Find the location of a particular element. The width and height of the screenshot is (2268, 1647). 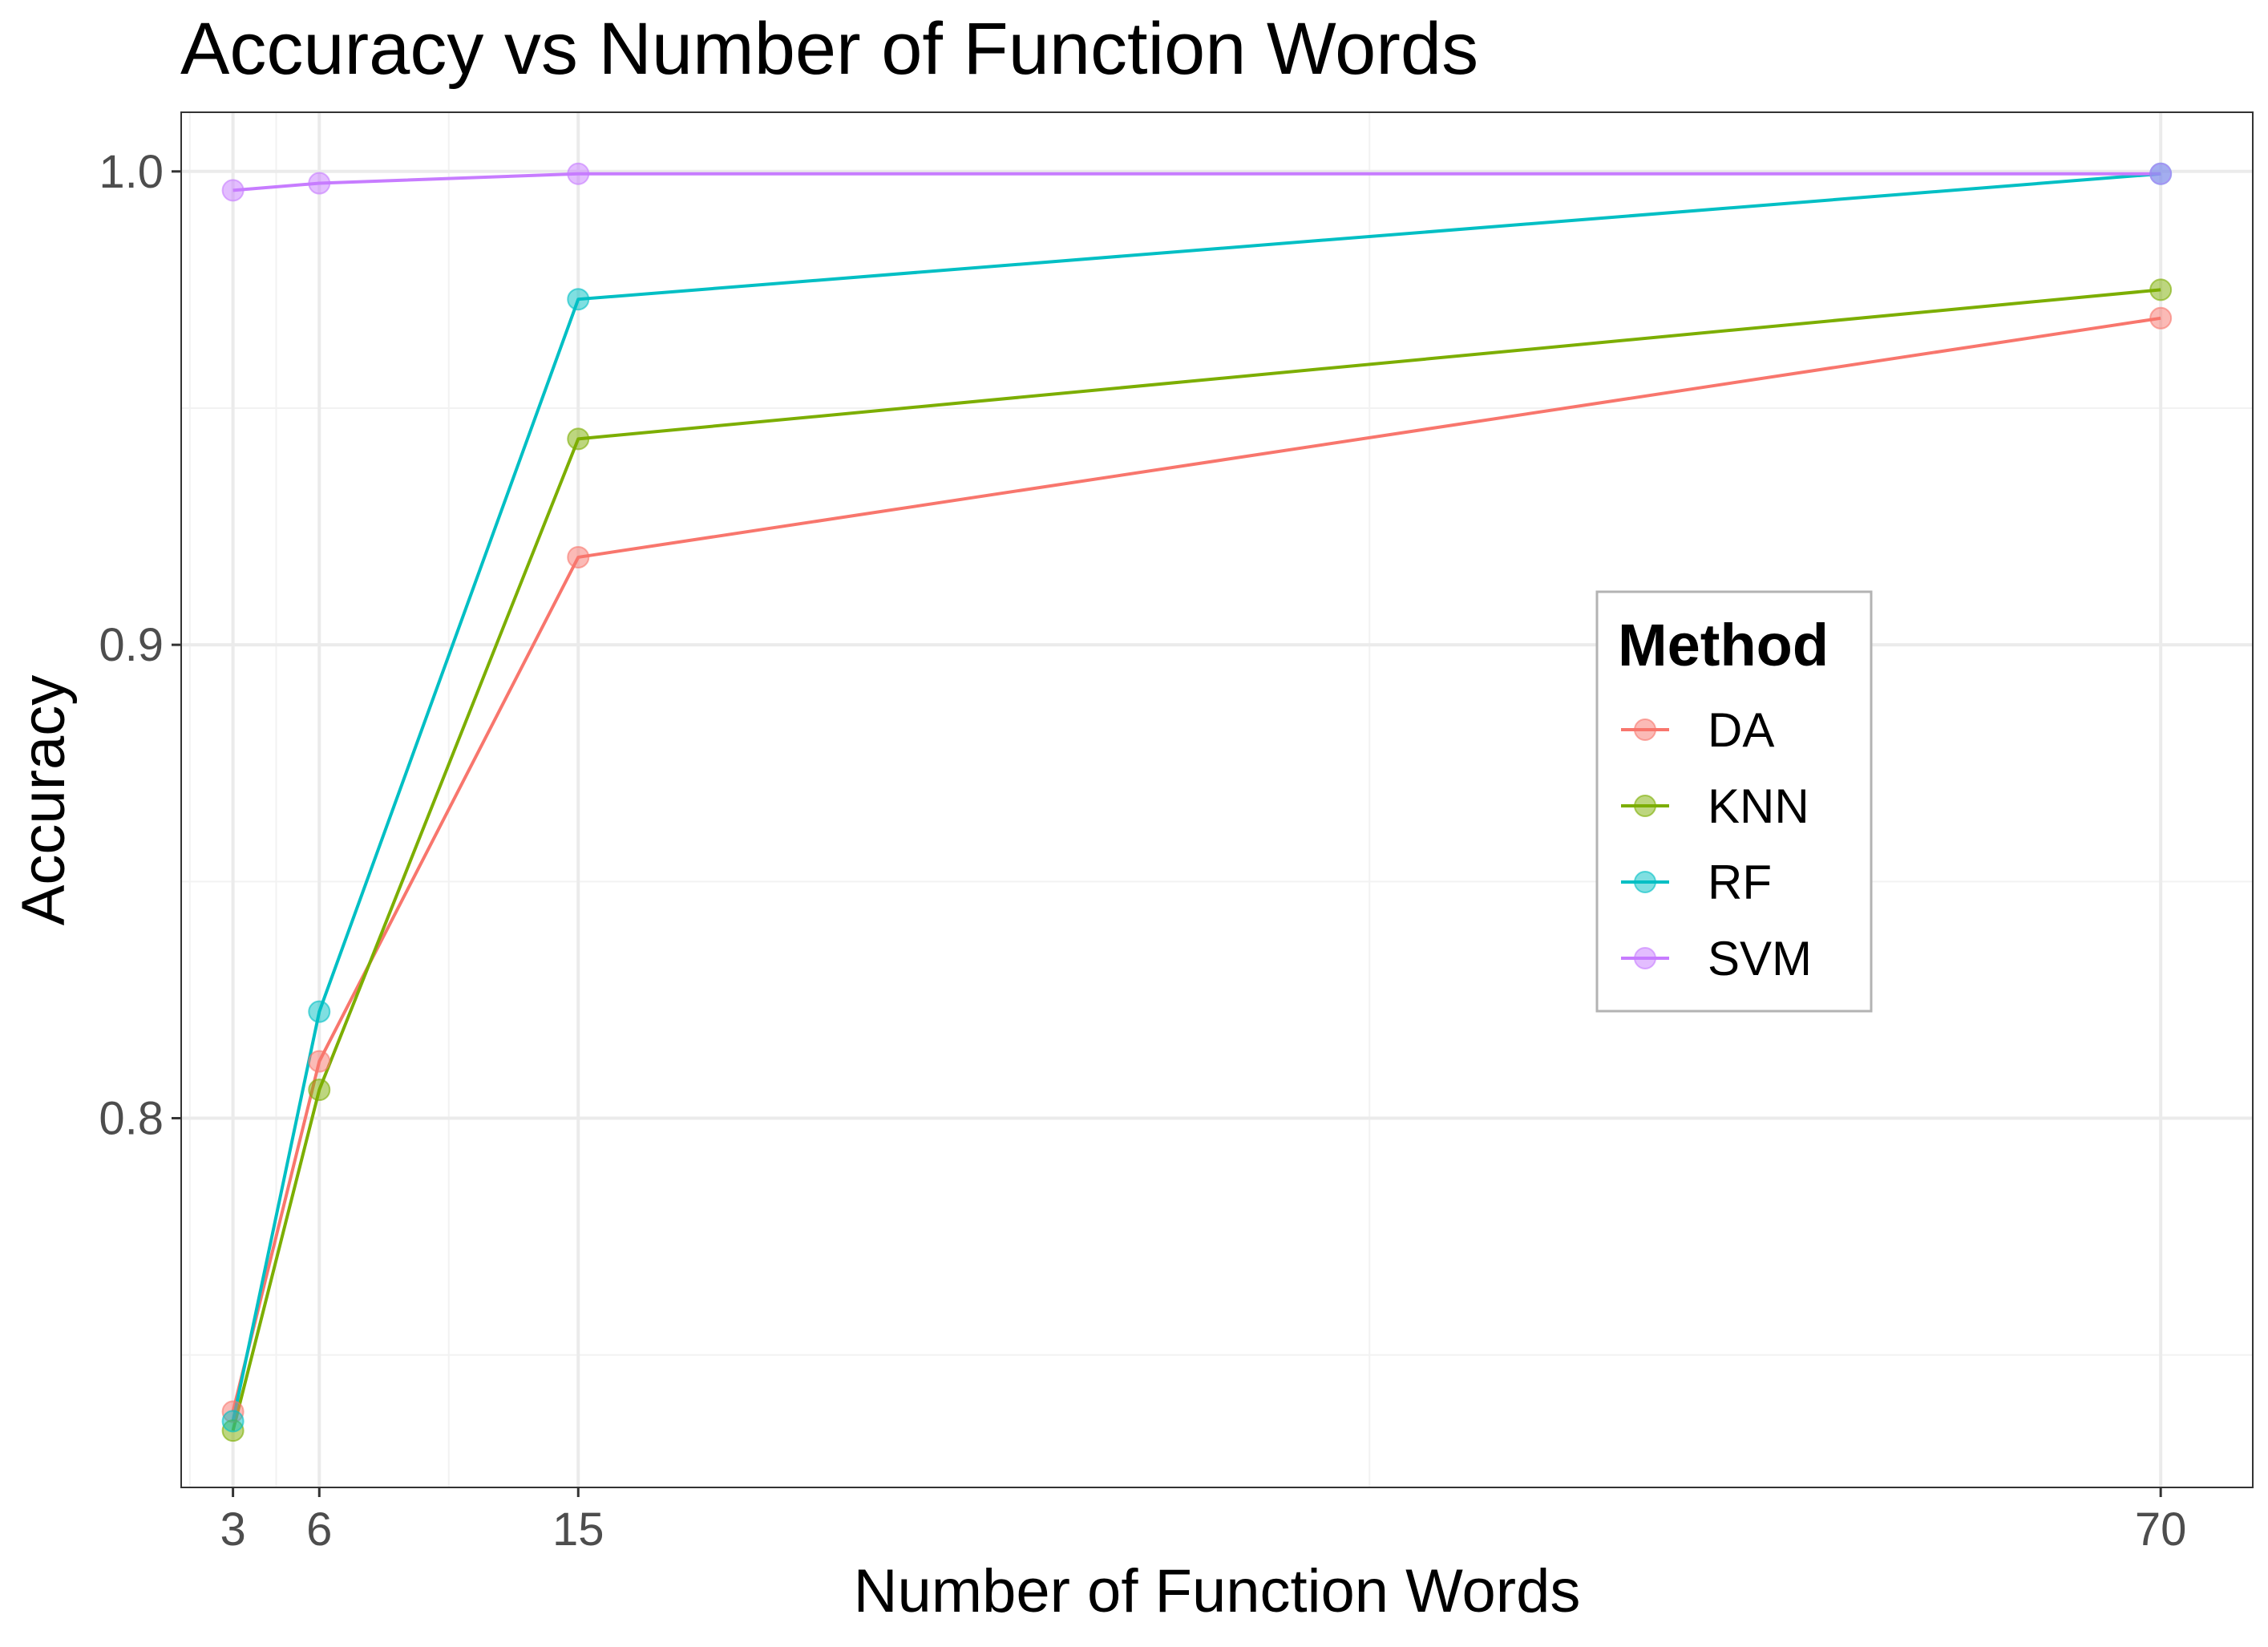

x-tick-label: 3 is located at coordinates (233, 1529).